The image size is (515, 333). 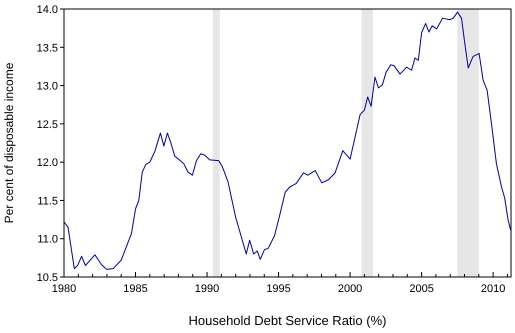 I want to click on x-axis-title: Household Debt Service Ratio (%), so click(x=287, y=320).